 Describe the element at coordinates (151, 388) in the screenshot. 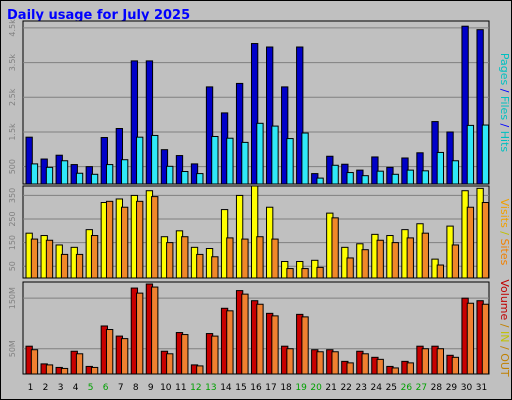

I see `x-tick-label: 9` at that location.